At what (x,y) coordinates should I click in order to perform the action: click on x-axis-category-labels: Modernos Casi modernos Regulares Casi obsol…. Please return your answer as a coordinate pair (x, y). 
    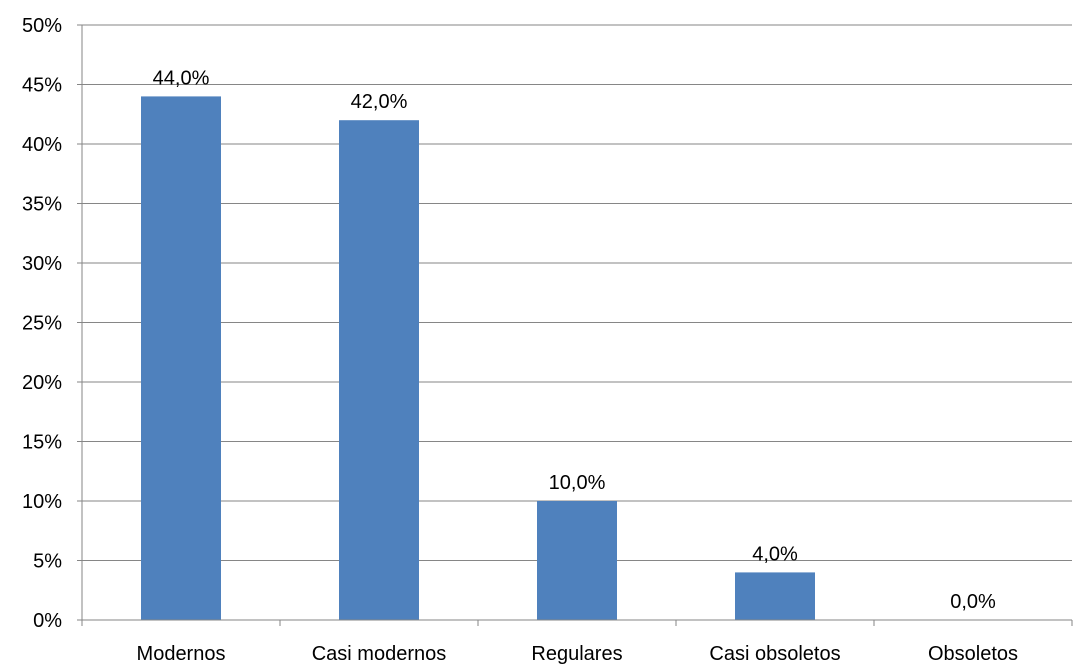
    Looking at the image, I should click on (578, 654).